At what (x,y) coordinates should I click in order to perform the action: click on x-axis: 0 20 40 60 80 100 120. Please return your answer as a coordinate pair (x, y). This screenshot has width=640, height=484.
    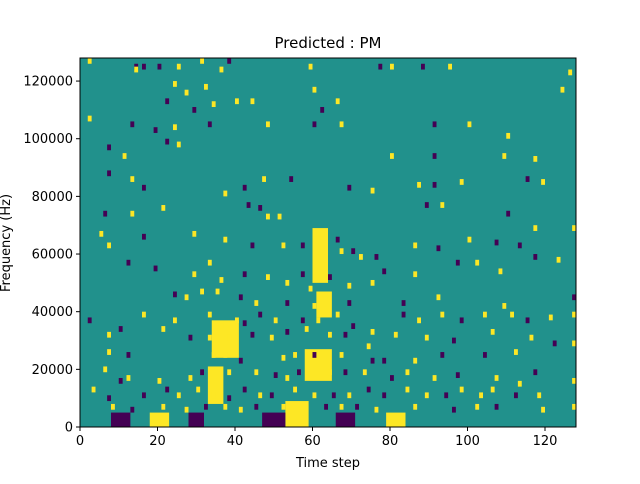
    Looking at the image, I should click on (316, 438).